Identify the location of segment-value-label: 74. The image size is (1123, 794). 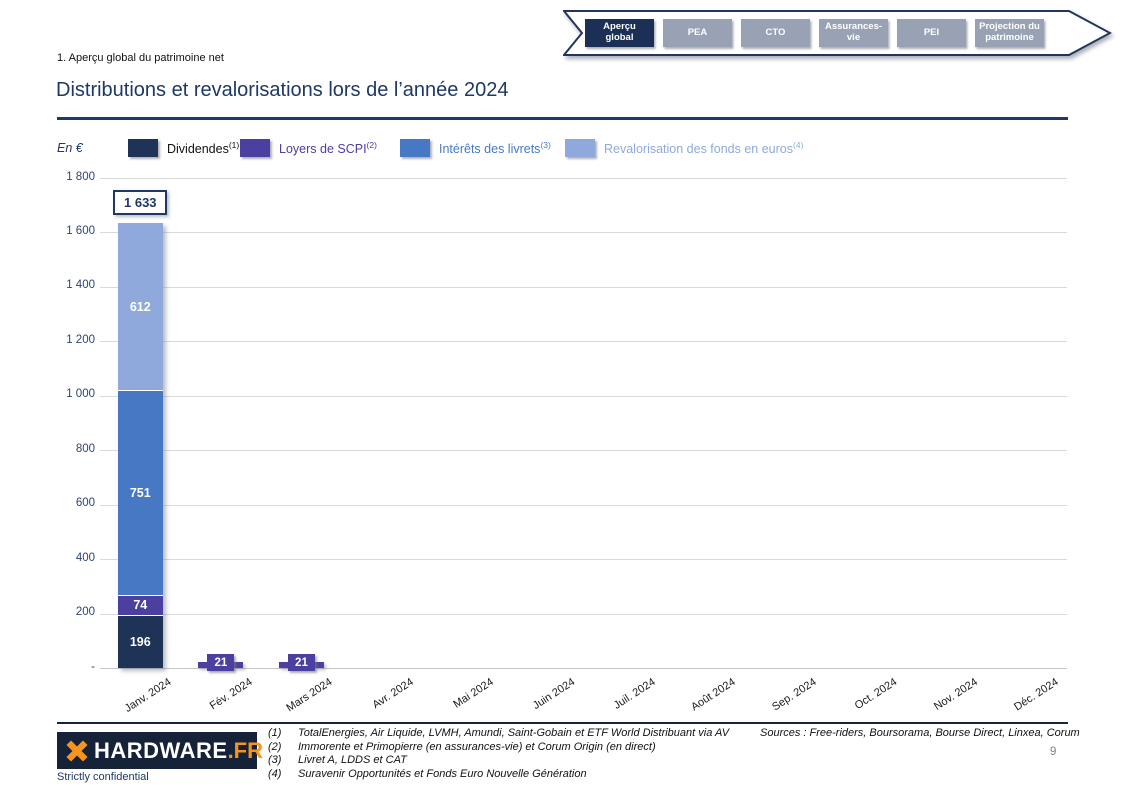
(140, 605).